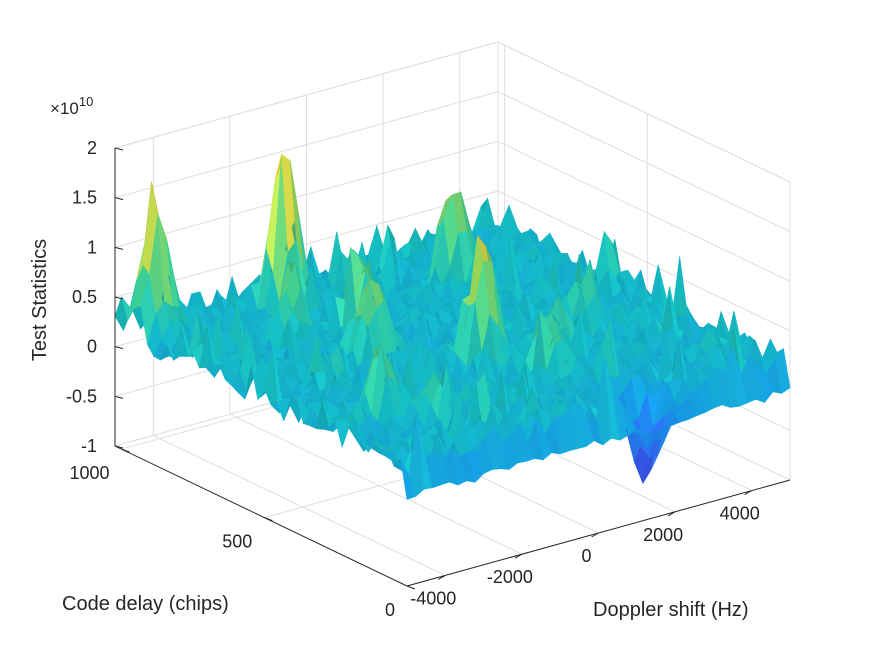  Describe the element at coordinates (40, 300) in the screenshot. I see `z-axis-label: Test Statistics` at that location.